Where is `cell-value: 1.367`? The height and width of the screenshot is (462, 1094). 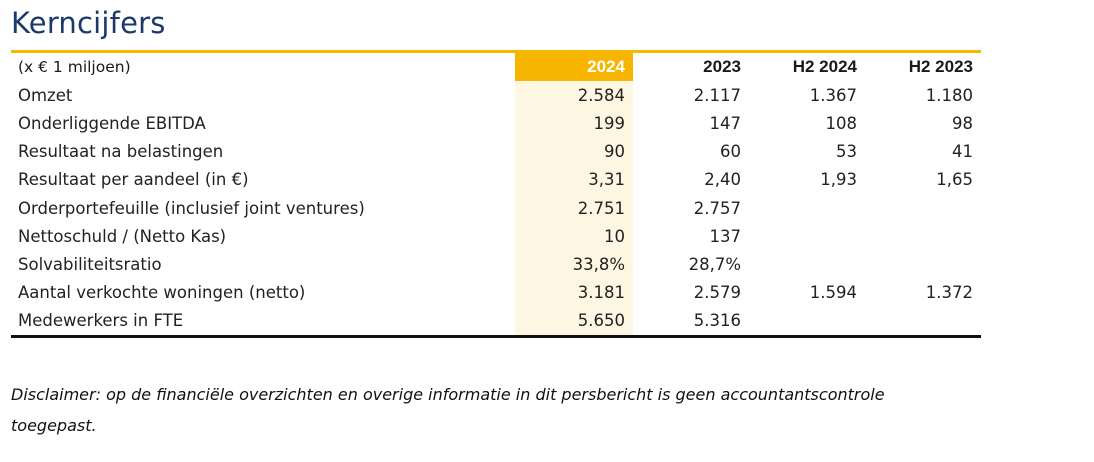 cell-value: 1.367 is located at coordinates (833, 95).